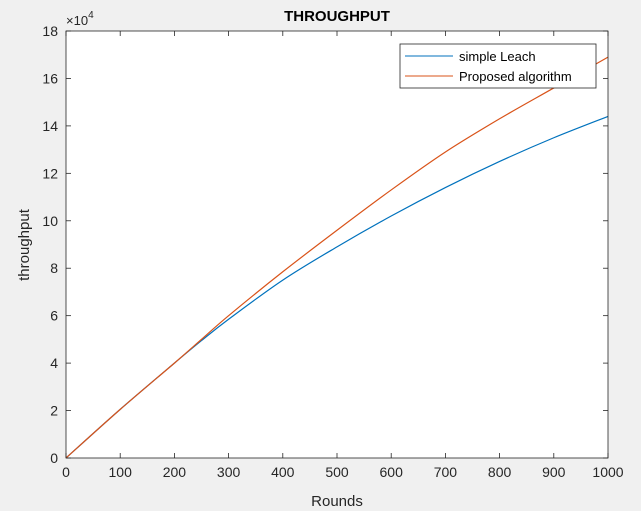  Describe the element at coordinates (50, 31) in the screenshot. I see `y-tick-label: 18` at that location.